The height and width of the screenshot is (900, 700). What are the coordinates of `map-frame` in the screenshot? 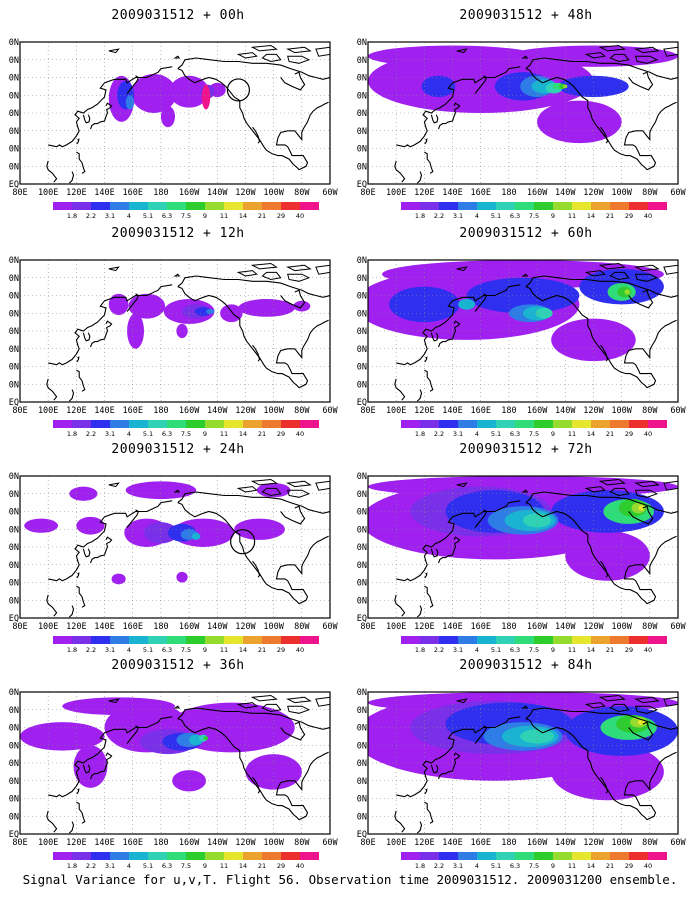 It's located at (175, 113).